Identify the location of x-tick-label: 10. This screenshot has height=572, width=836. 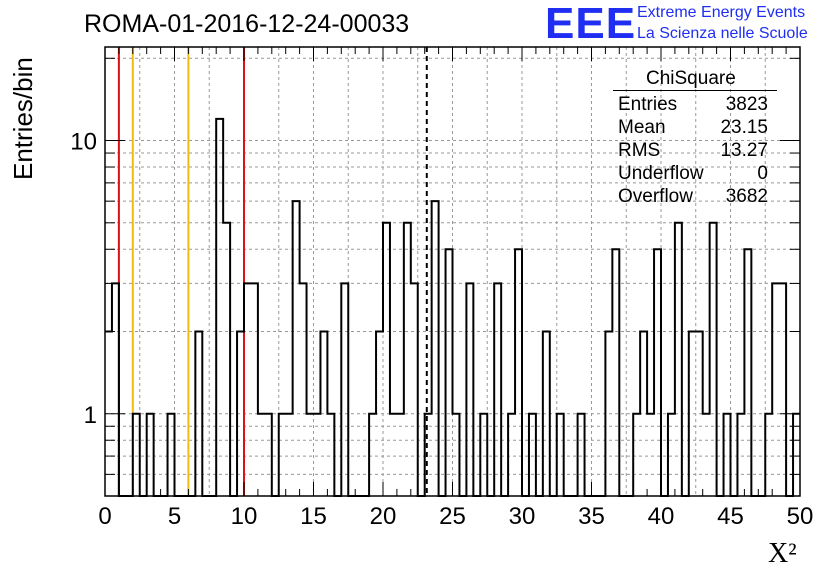
(244, 516).